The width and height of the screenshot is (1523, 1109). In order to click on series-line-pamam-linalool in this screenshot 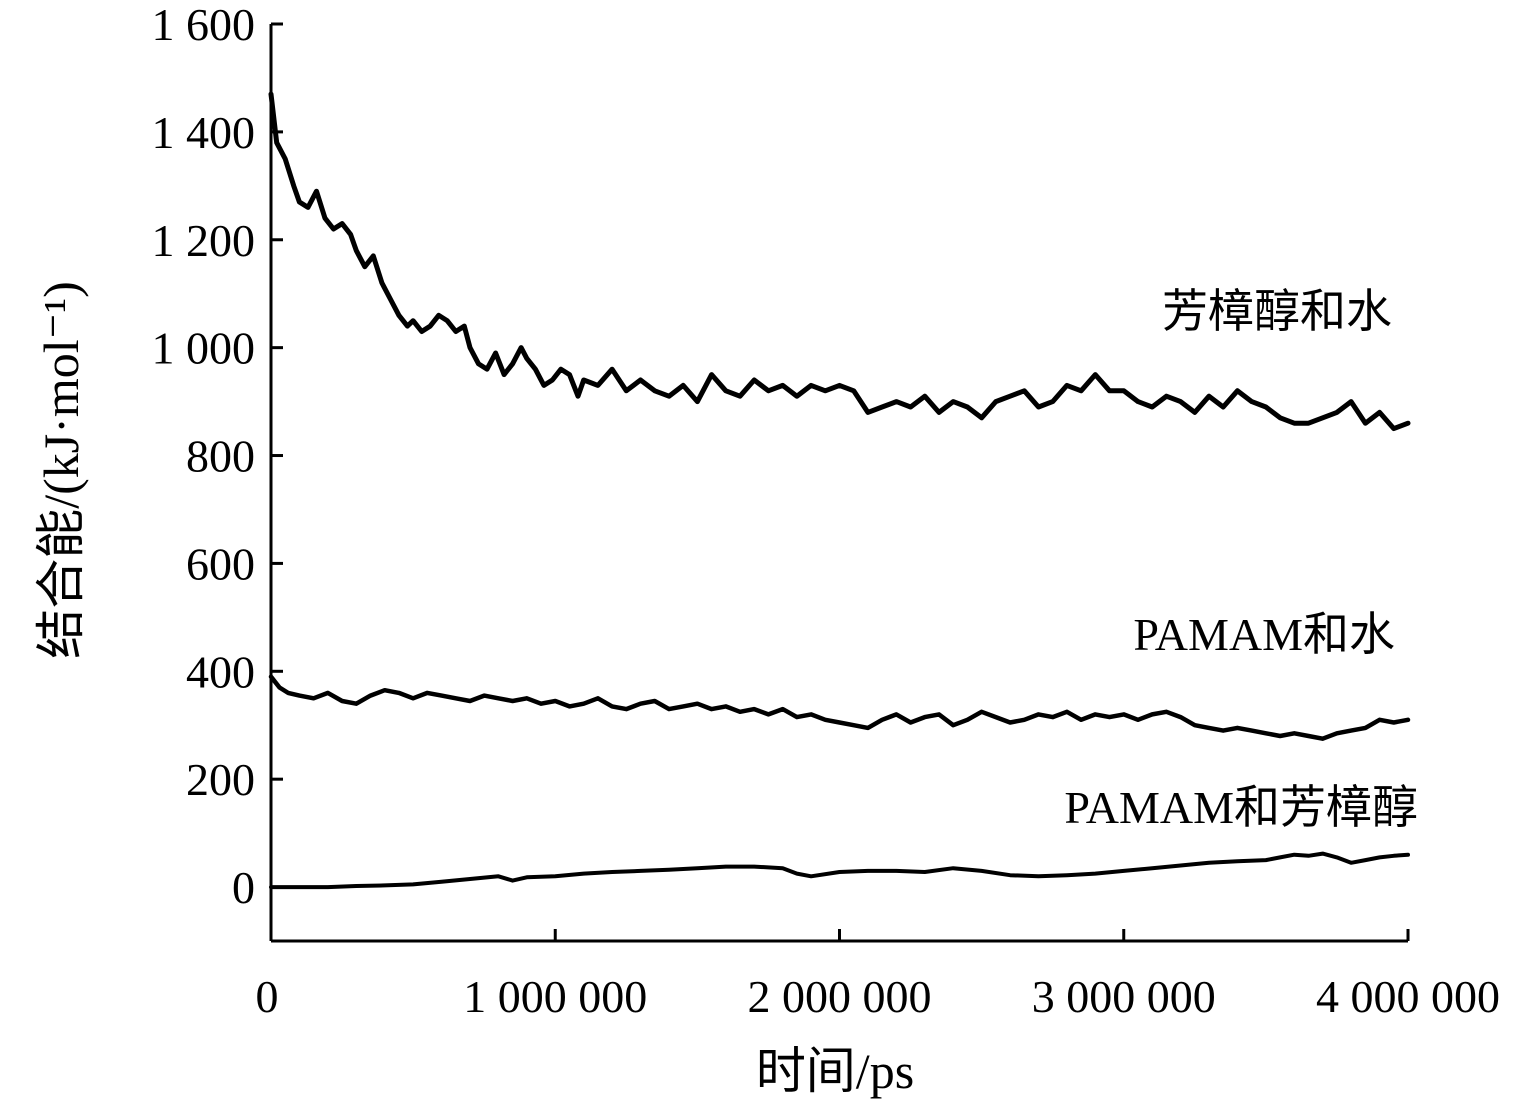, I will do `click(839, 870)`.